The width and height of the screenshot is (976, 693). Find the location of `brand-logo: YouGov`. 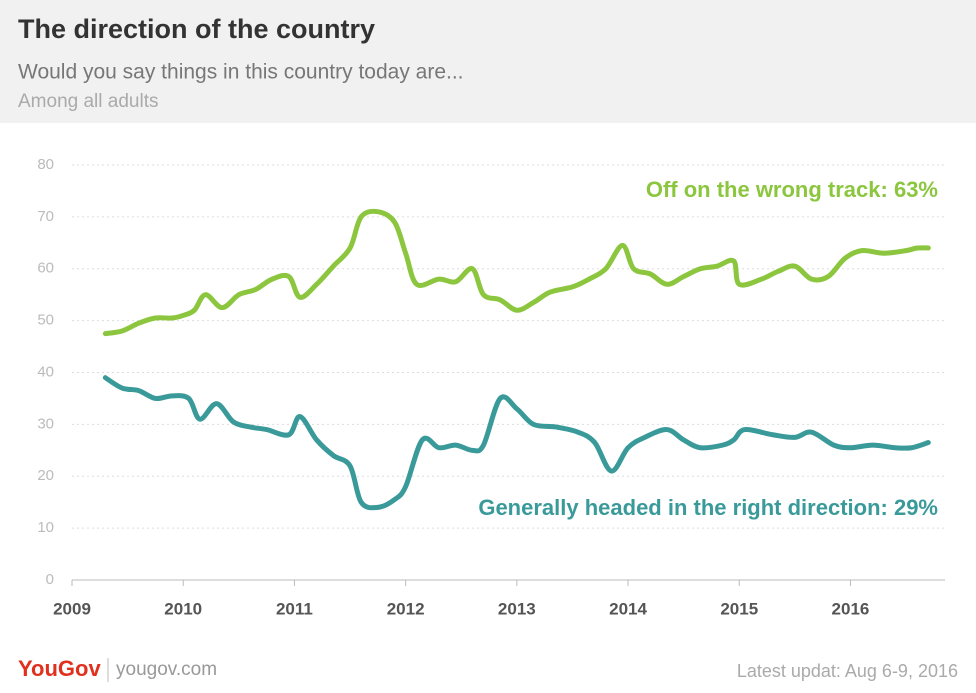

brand-logo: YouGov is located at coordinates (59, 668).